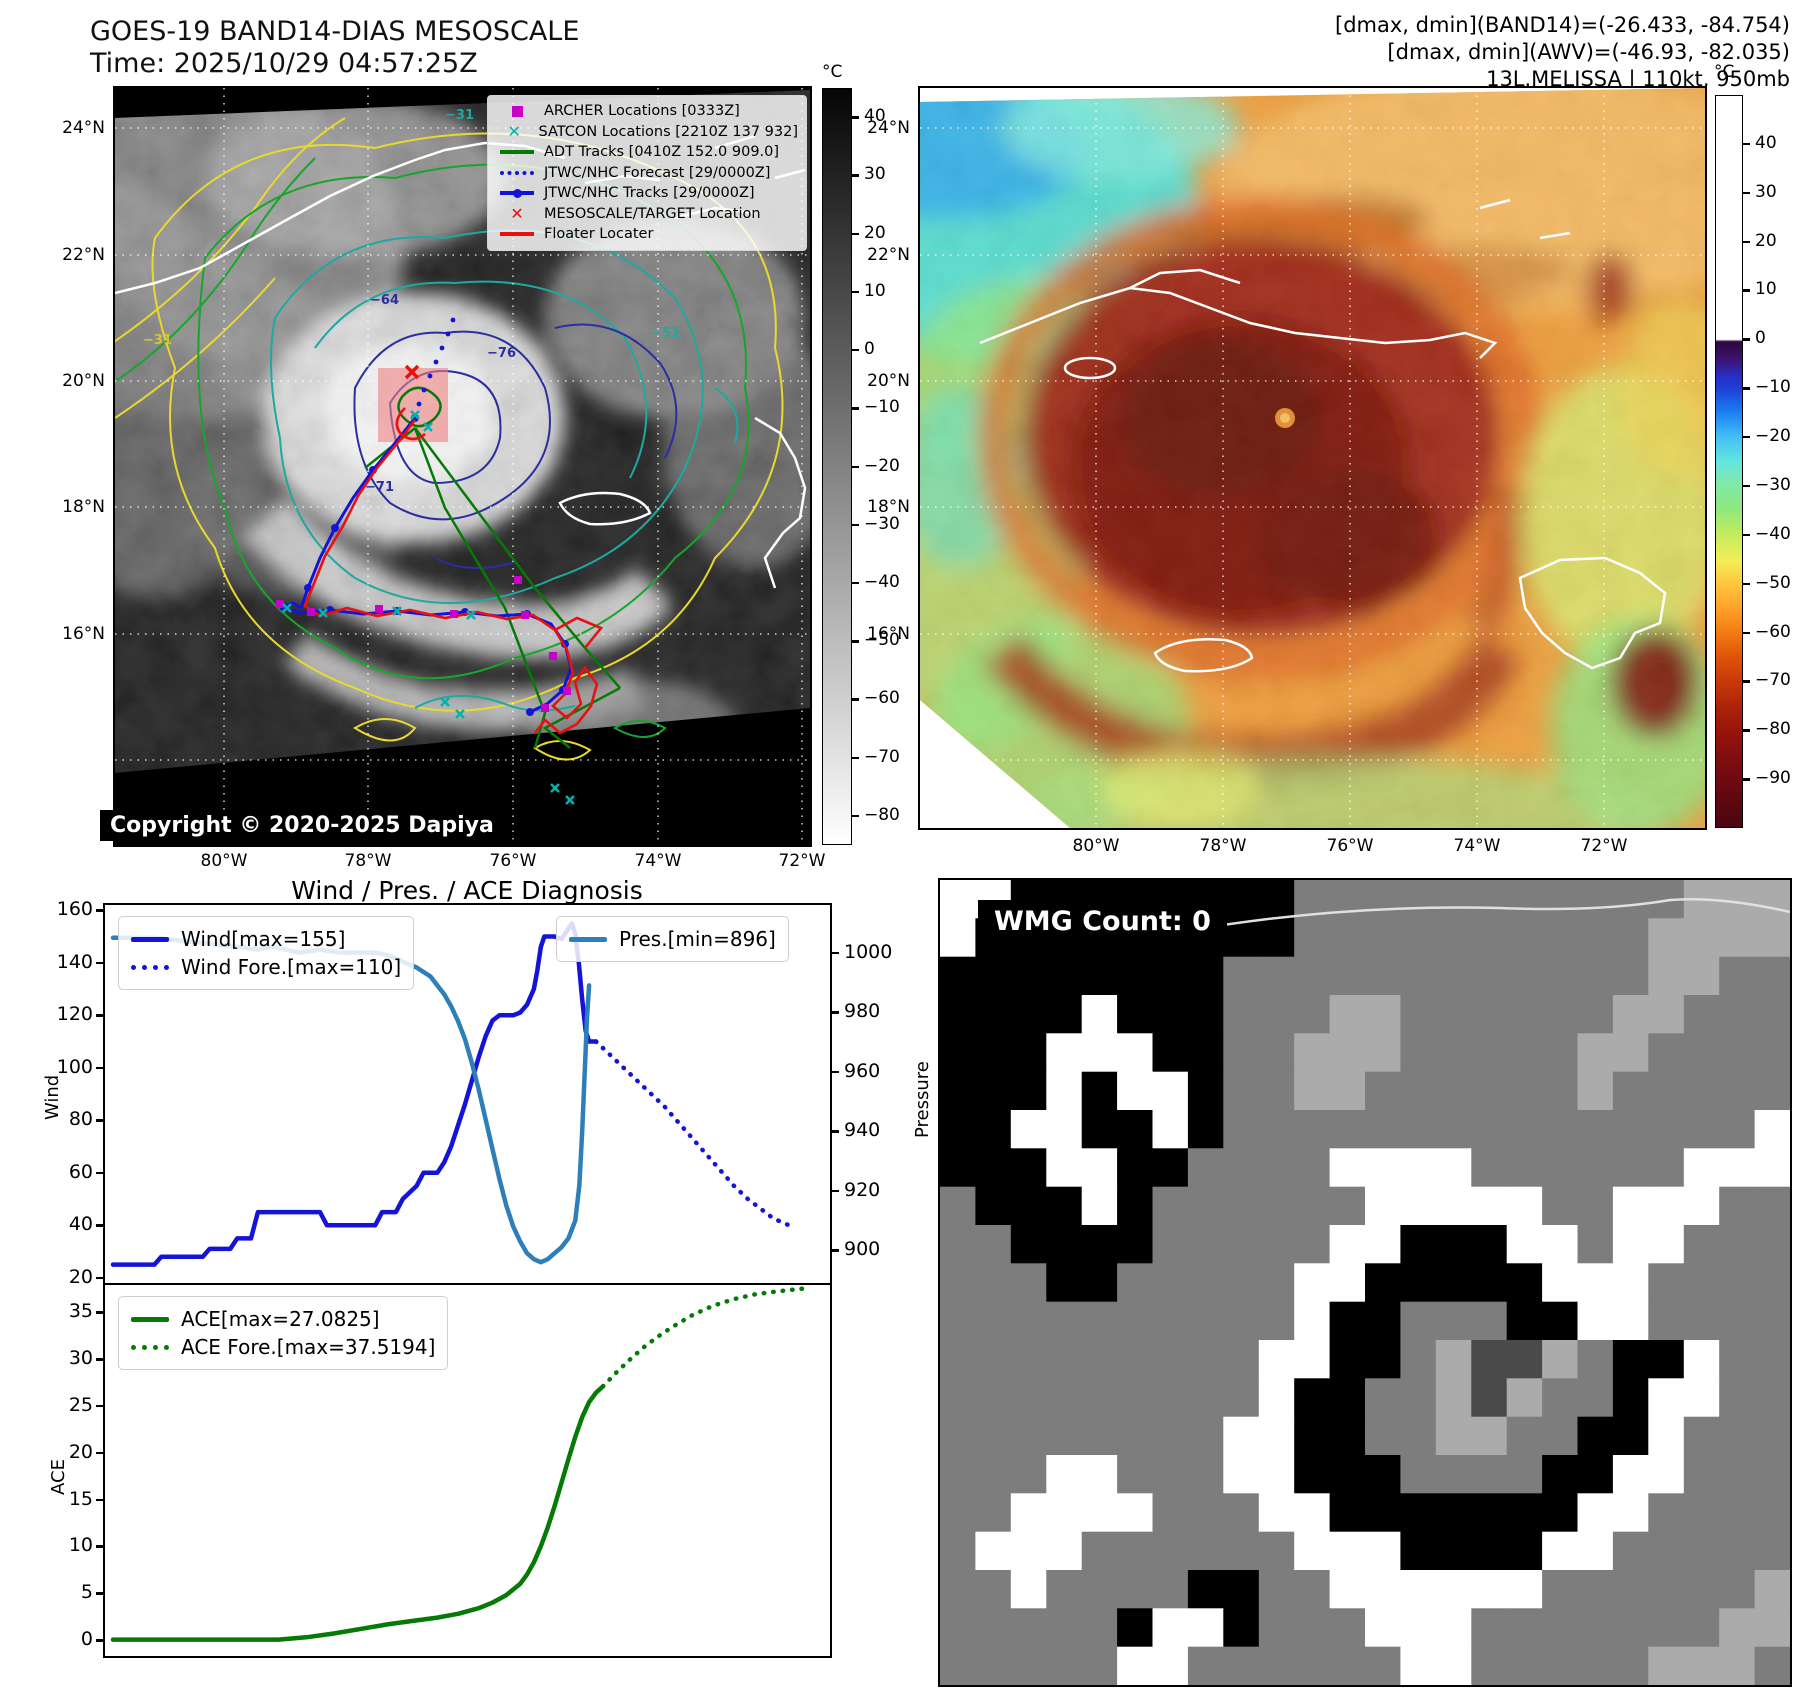 The width and height of the screenshot is (1797, 1690). What do you see at coordinates (703, 1337) in the screenshot?
I see `series-ace-fore-` at bounding box center [703, 1337].